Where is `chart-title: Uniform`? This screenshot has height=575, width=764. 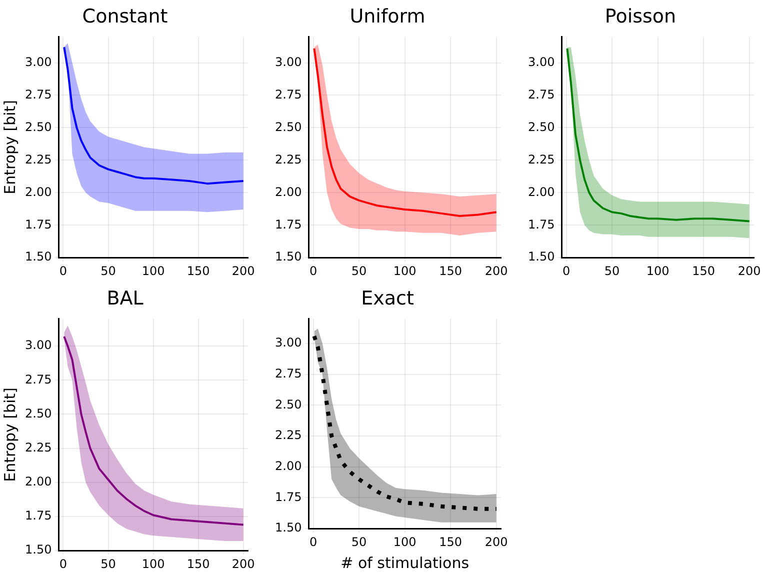
chart-title: Uniform is located at coordinates (388, 16).